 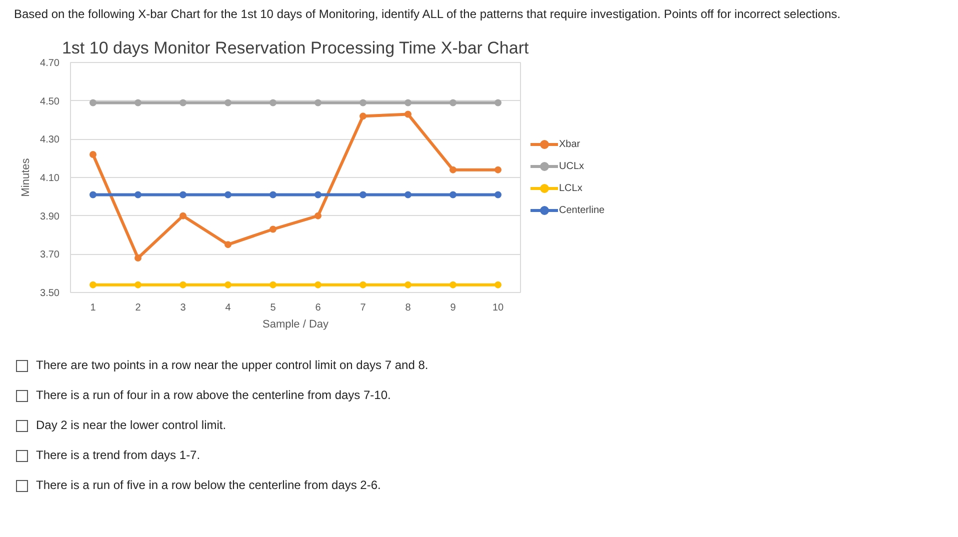 What do you see at coordinates (296, 324) in the screenshot?
I see `x-axis-title: Sample / Day` at bounding box center [296, 324].